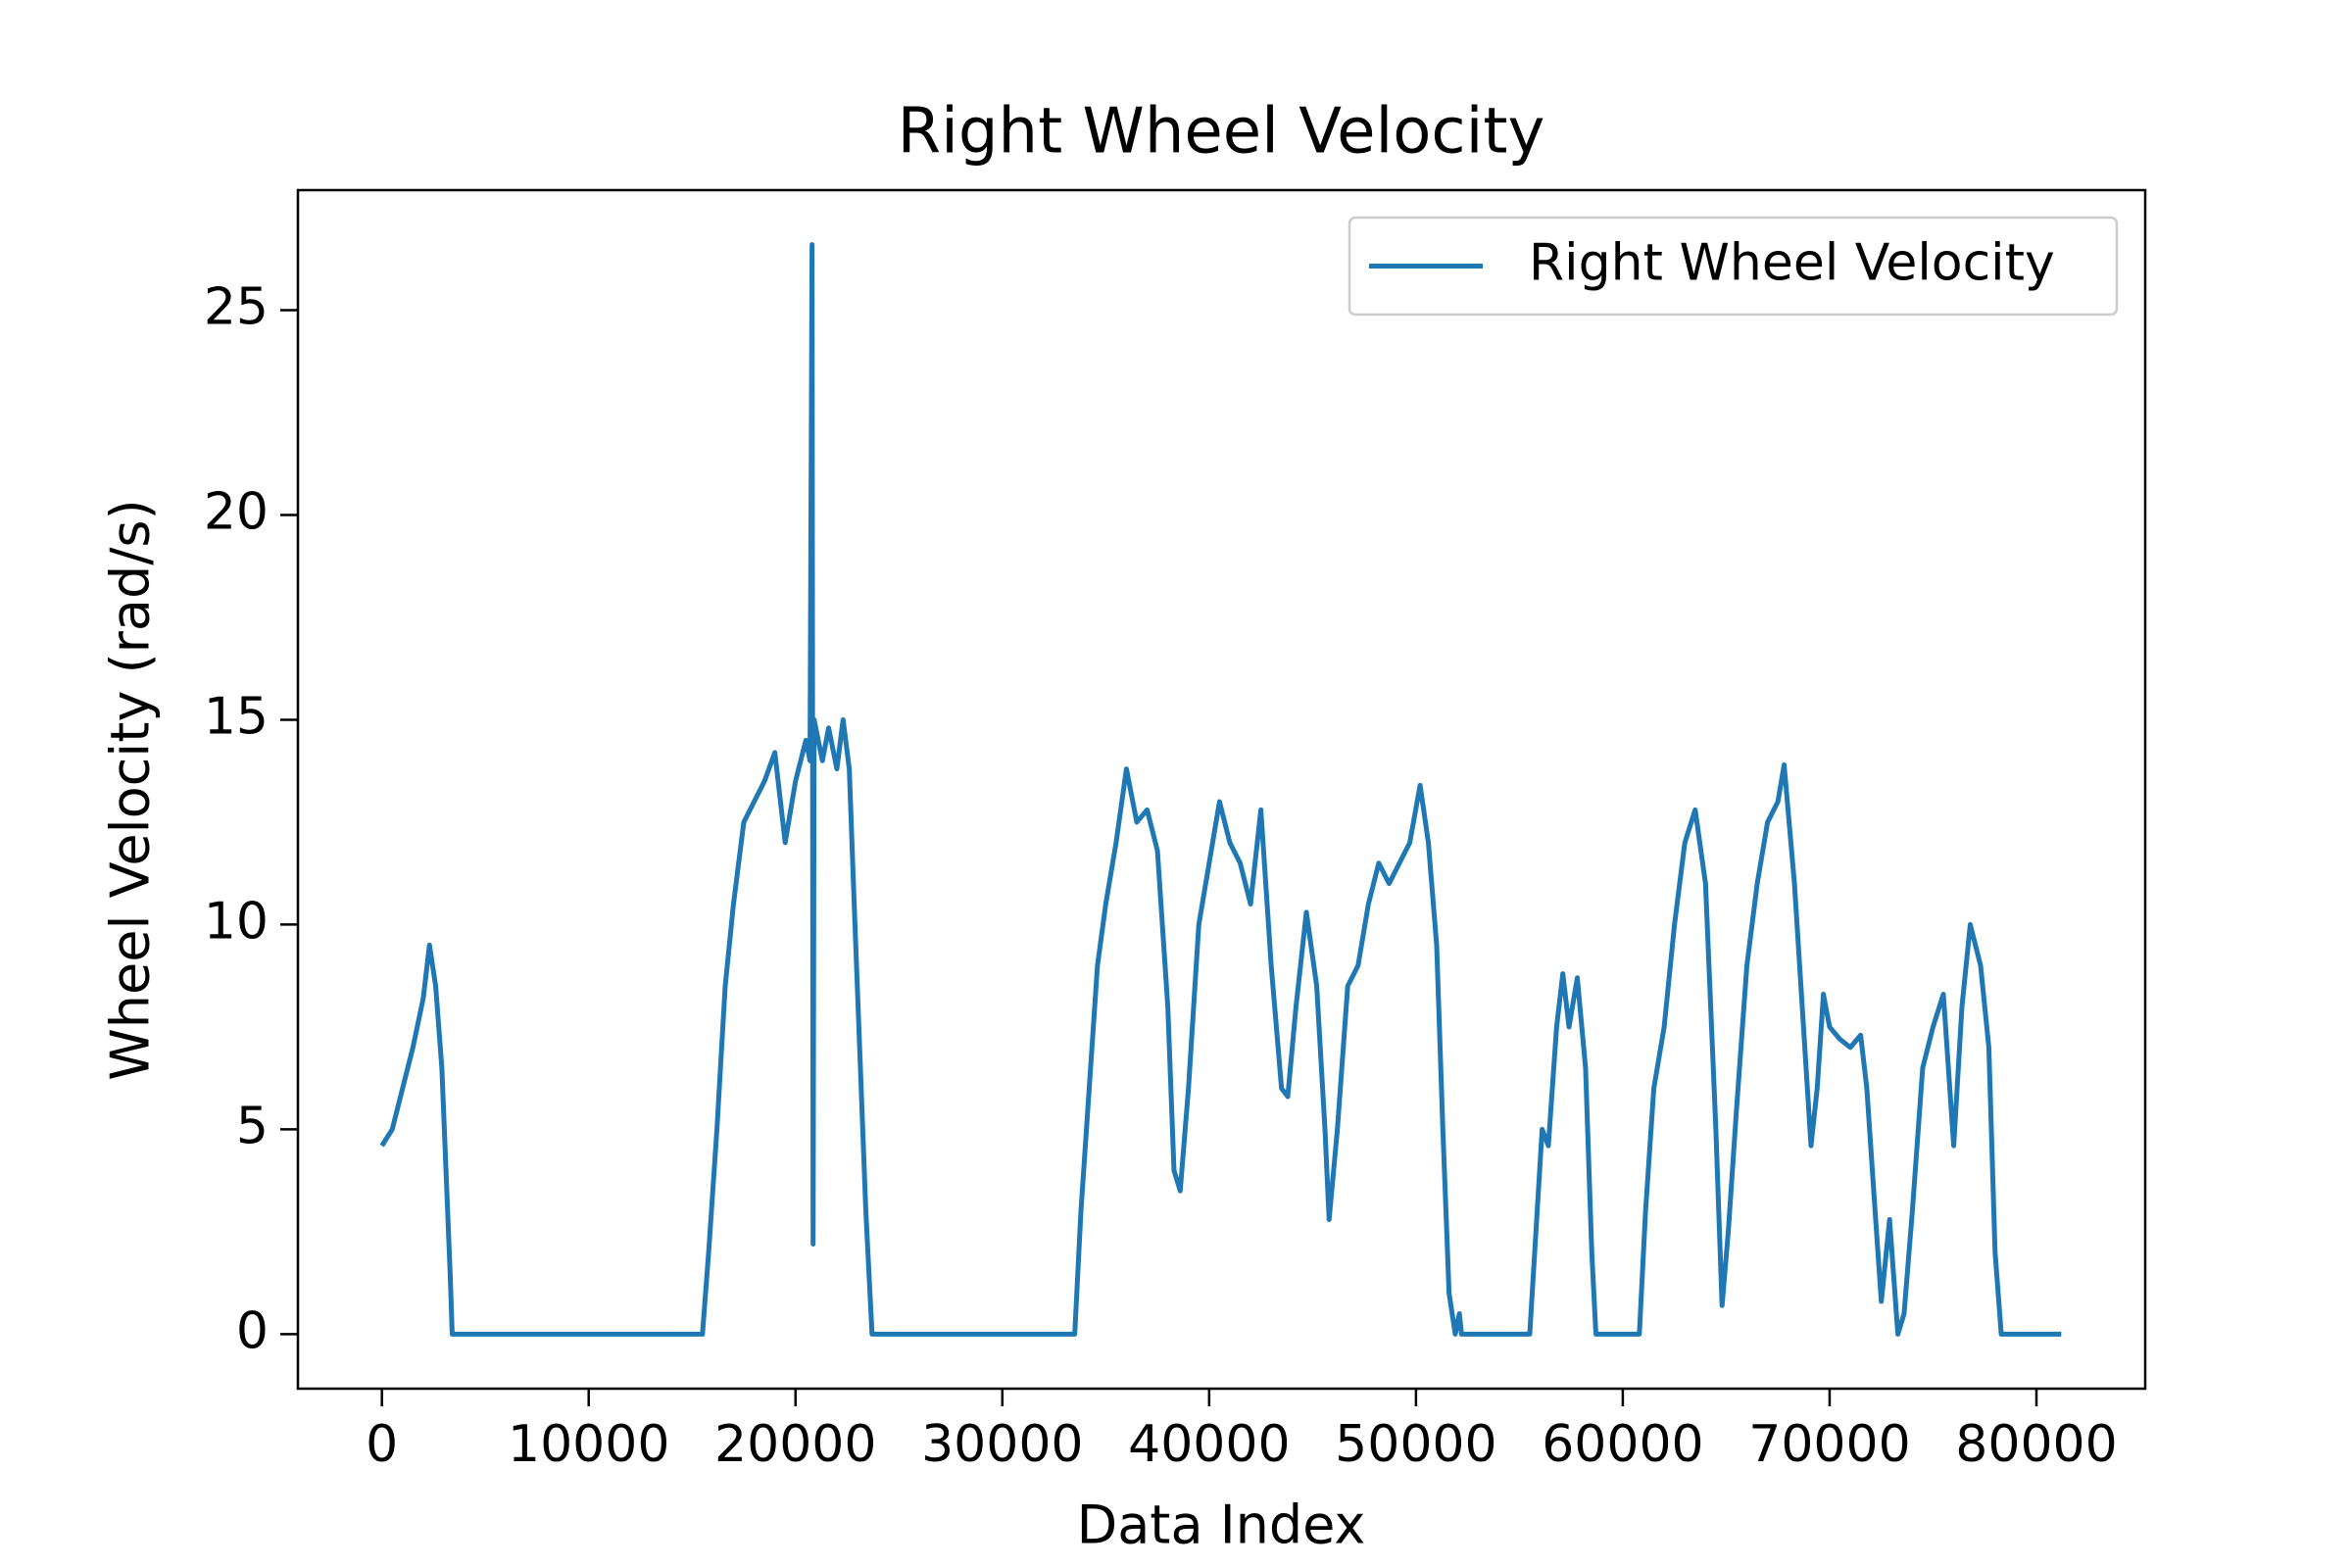  I want to click on legend-label: Right Wheel Velocity, so click(1792, 263).